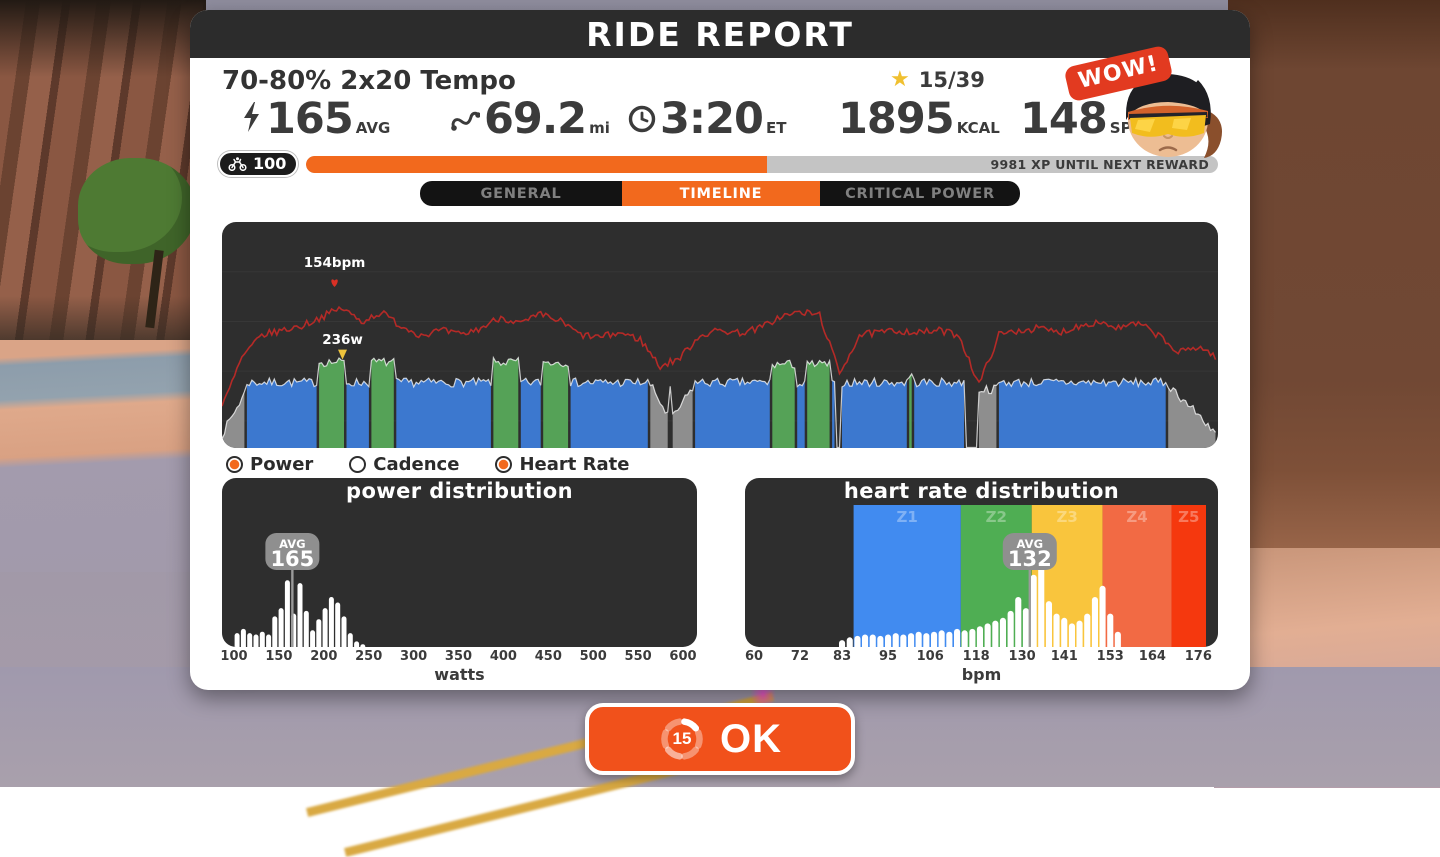 The height and width of the screenshot is (857, 1440). What do you see at coordinates (1022, 656) in the screenshot?
I see `axis-tick-130: 130` at bounding box center [1022, 656].